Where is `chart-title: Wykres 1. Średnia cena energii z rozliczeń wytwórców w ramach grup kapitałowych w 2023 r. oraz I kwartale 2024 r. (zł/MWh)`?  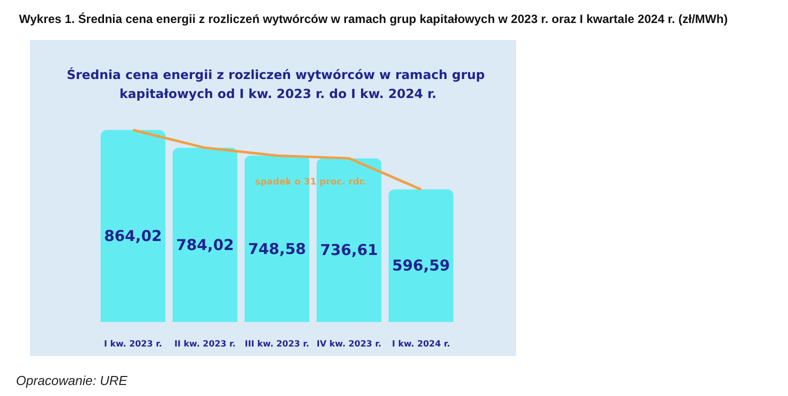
chart-title: Wykres 1. Średnia cena energii z rozliczeń wytwórców w ramach grup kapitałowych w 2023 r. oraz I kwartale 2024 r. (zł/MWh) is located at coordinates (373, 19).